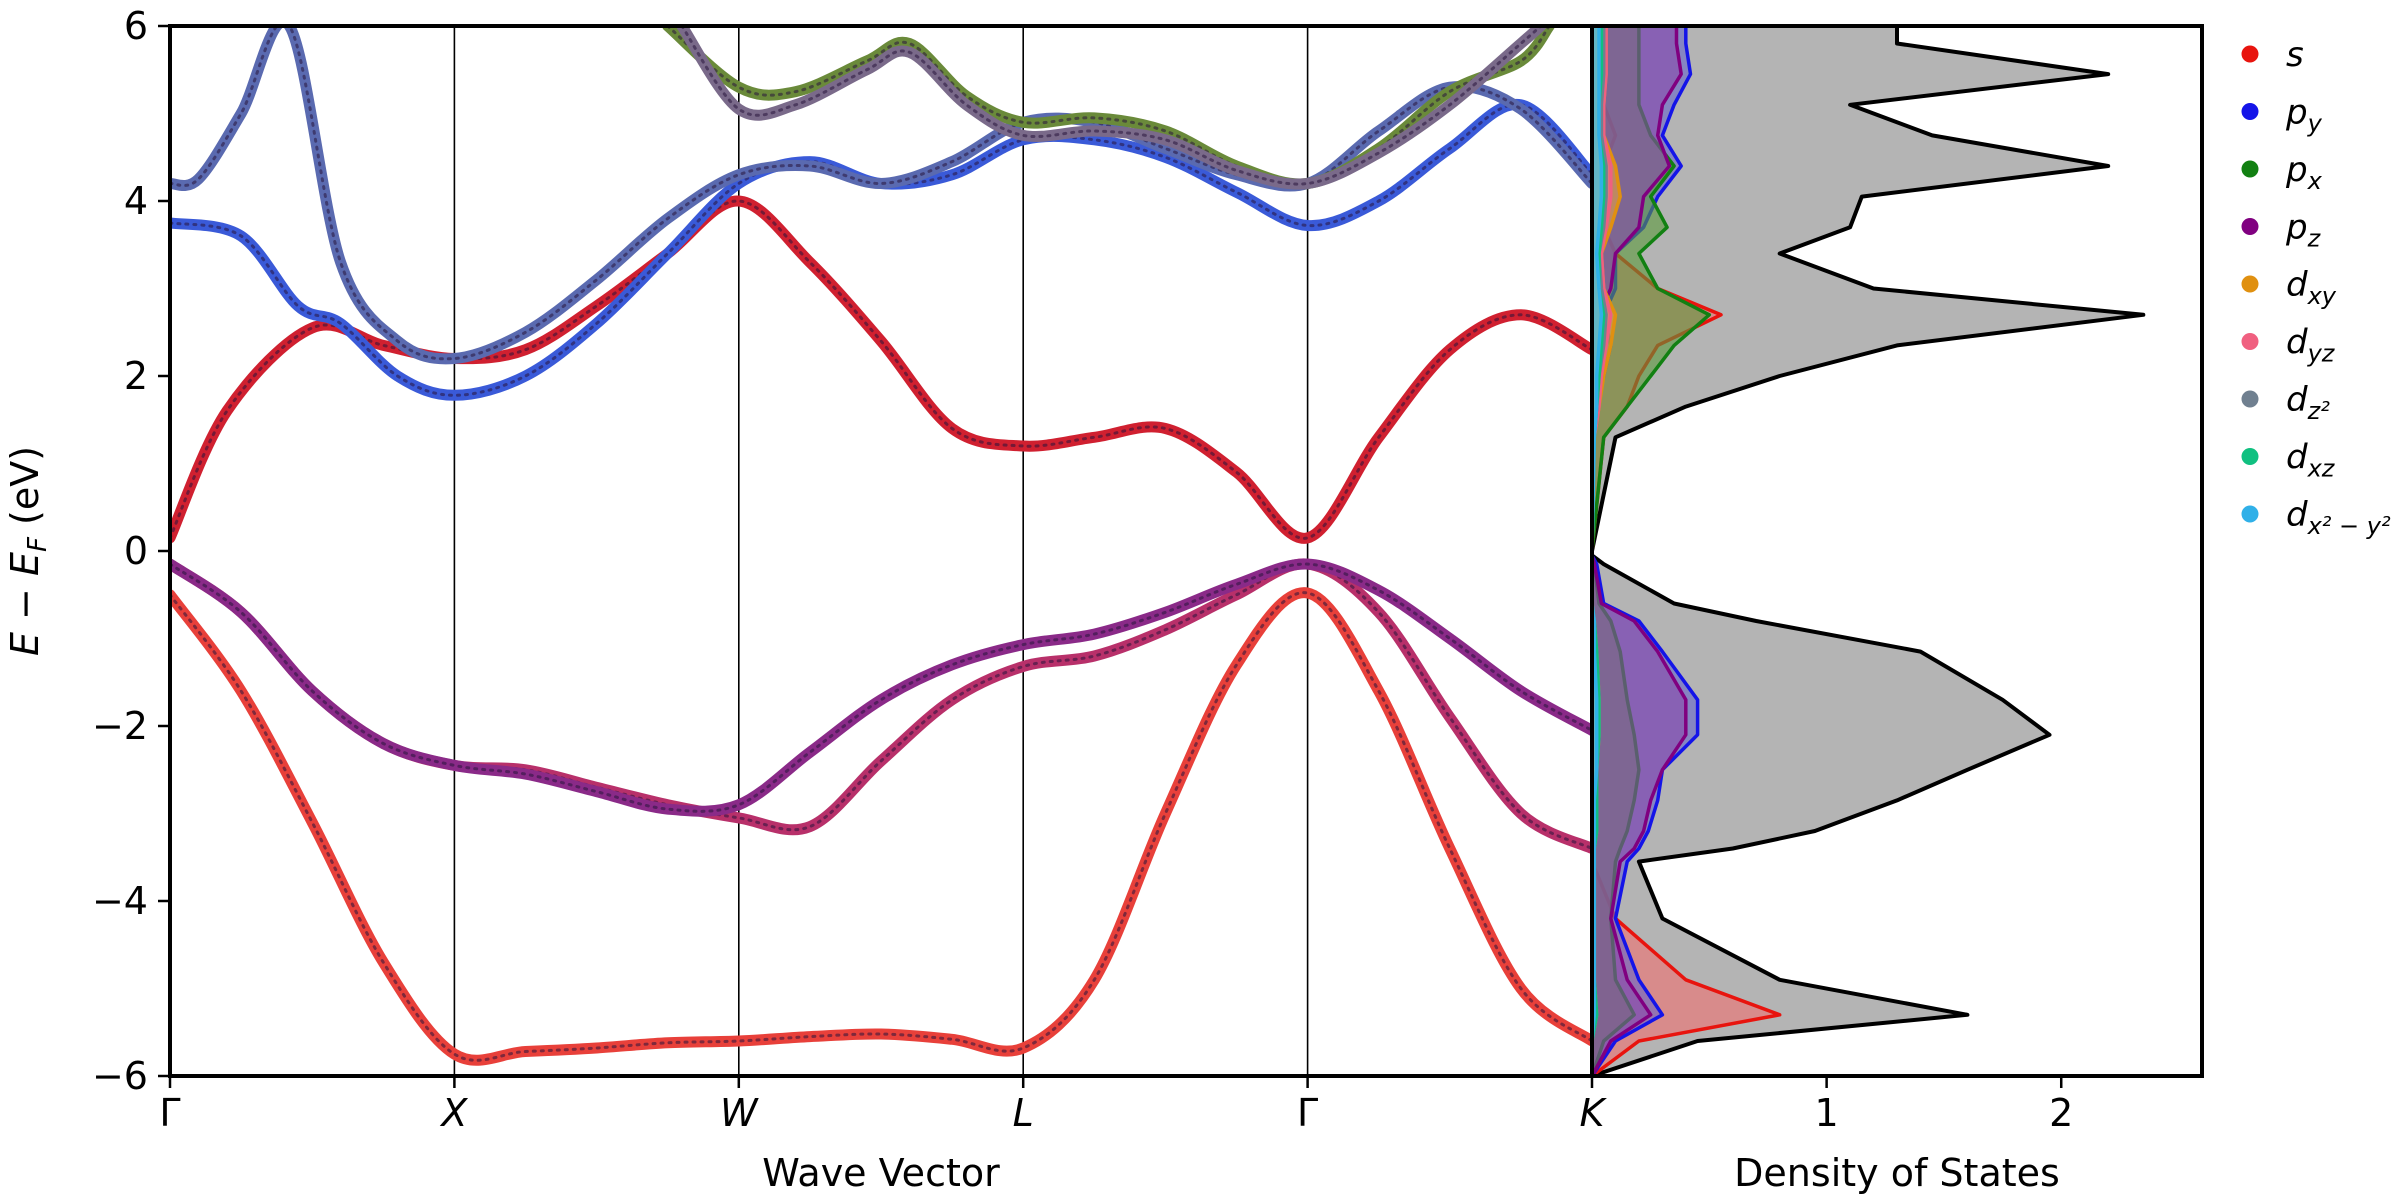 This screenshot has height=1200, width=2400. I want to click on legend-label-sub: xy, so click(2322, 296).